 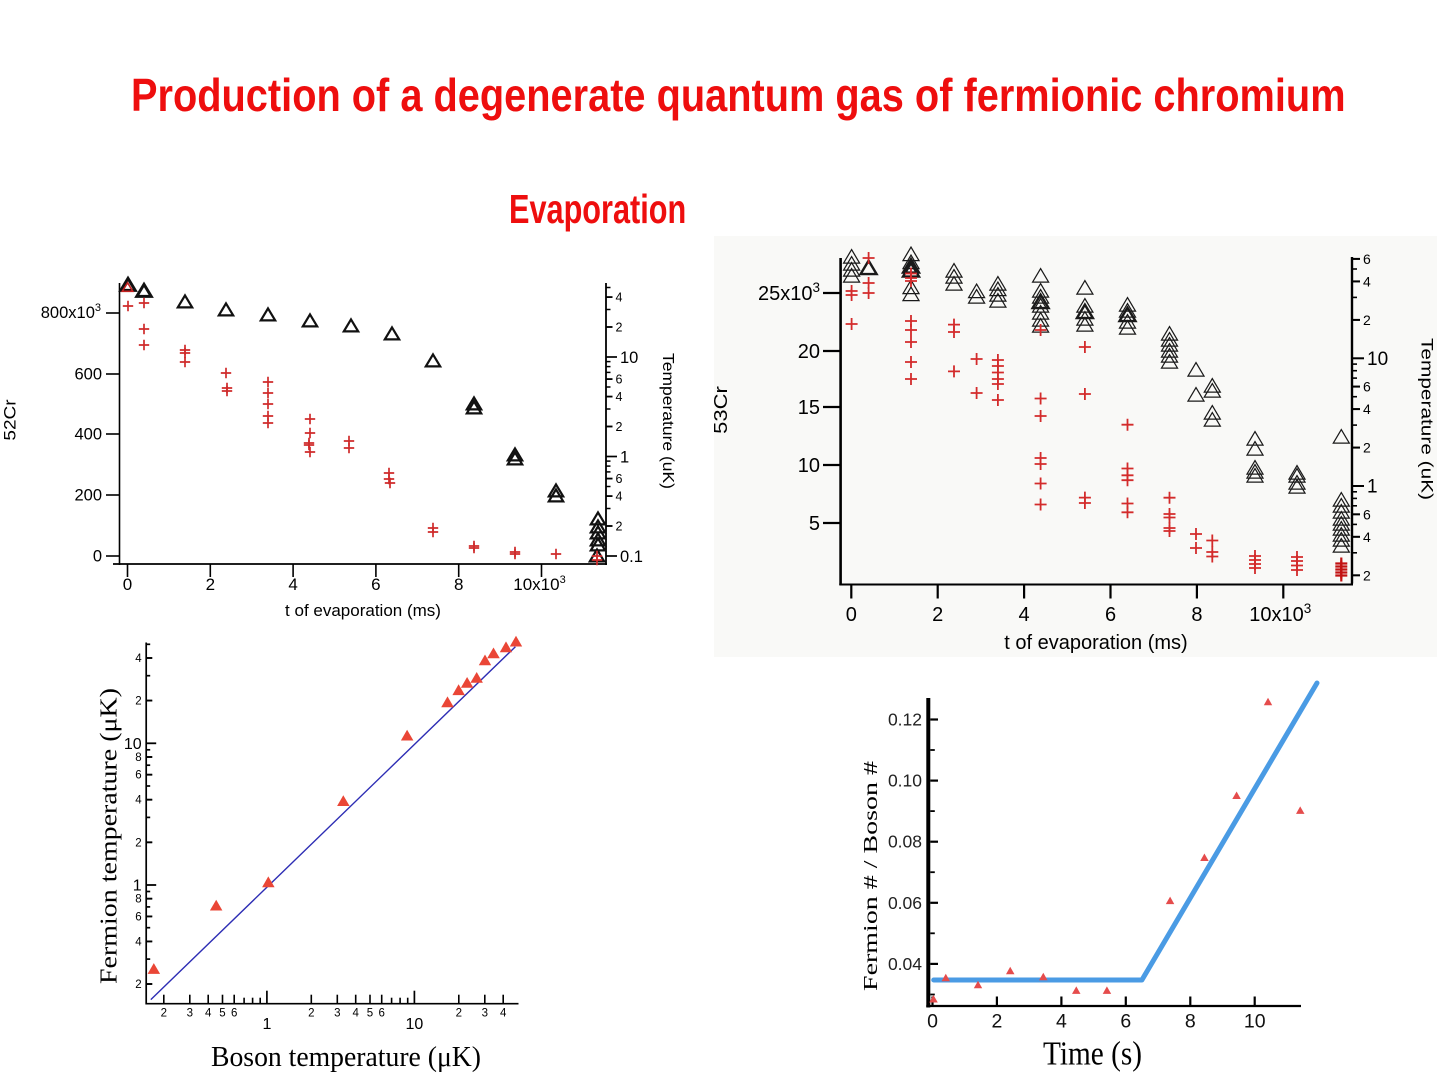 What do you see at coordinates (631, 557) in the screenshot?
I see `svg-text: 0.1` at bounding box center [631, 557].